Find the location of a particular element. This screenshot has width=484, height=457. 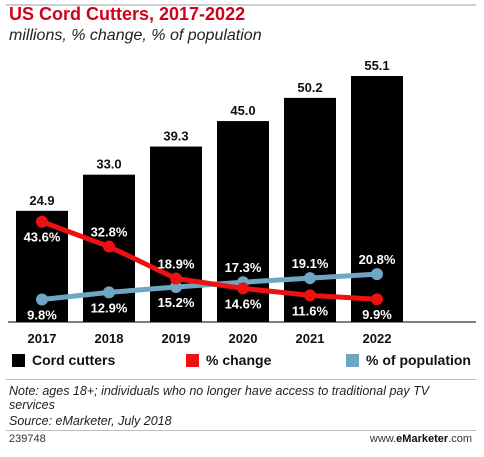

population-label: 20.8% is located at coordinates (377, 259).